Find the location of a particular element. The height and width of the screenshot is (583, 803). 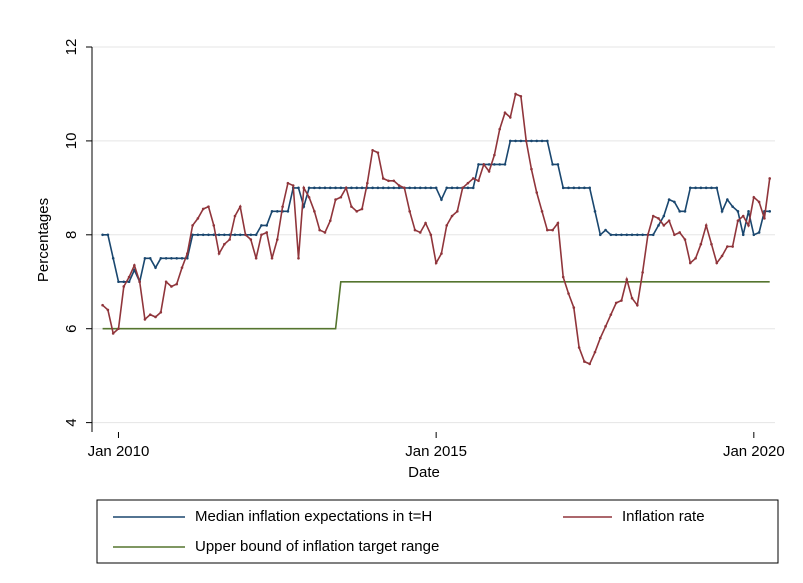

x-tick-label: Jan 2015 is located at coordinates (436, 451).